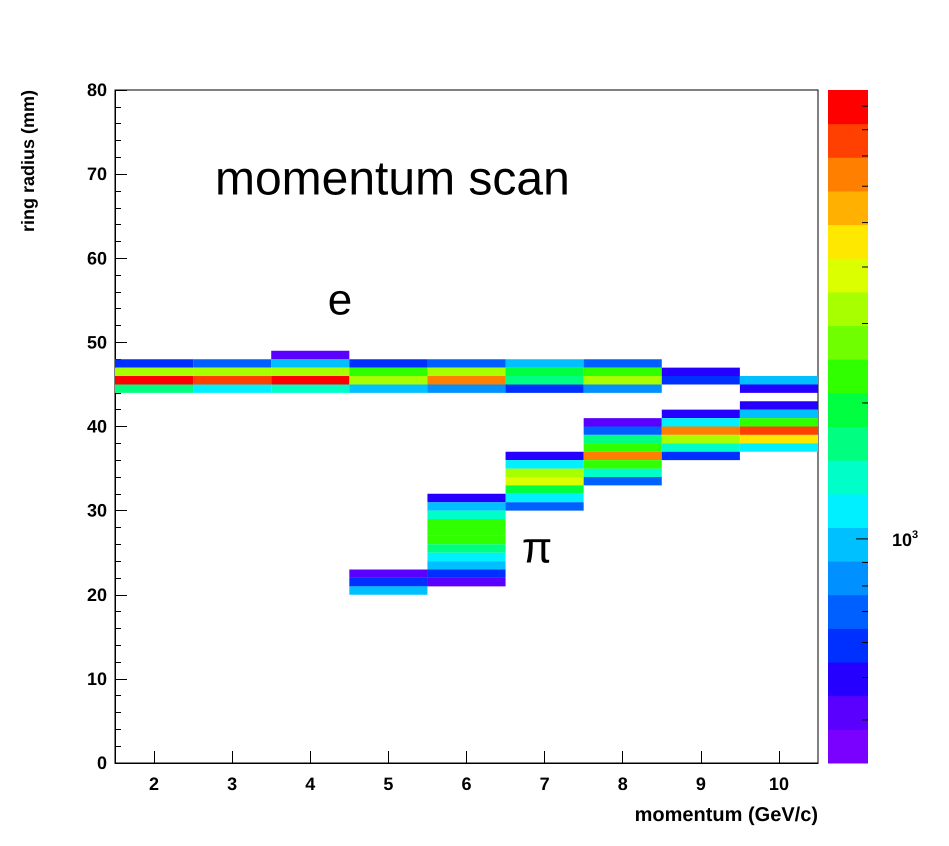  I want to click on y-tick-label: 0, so click(101, 763).